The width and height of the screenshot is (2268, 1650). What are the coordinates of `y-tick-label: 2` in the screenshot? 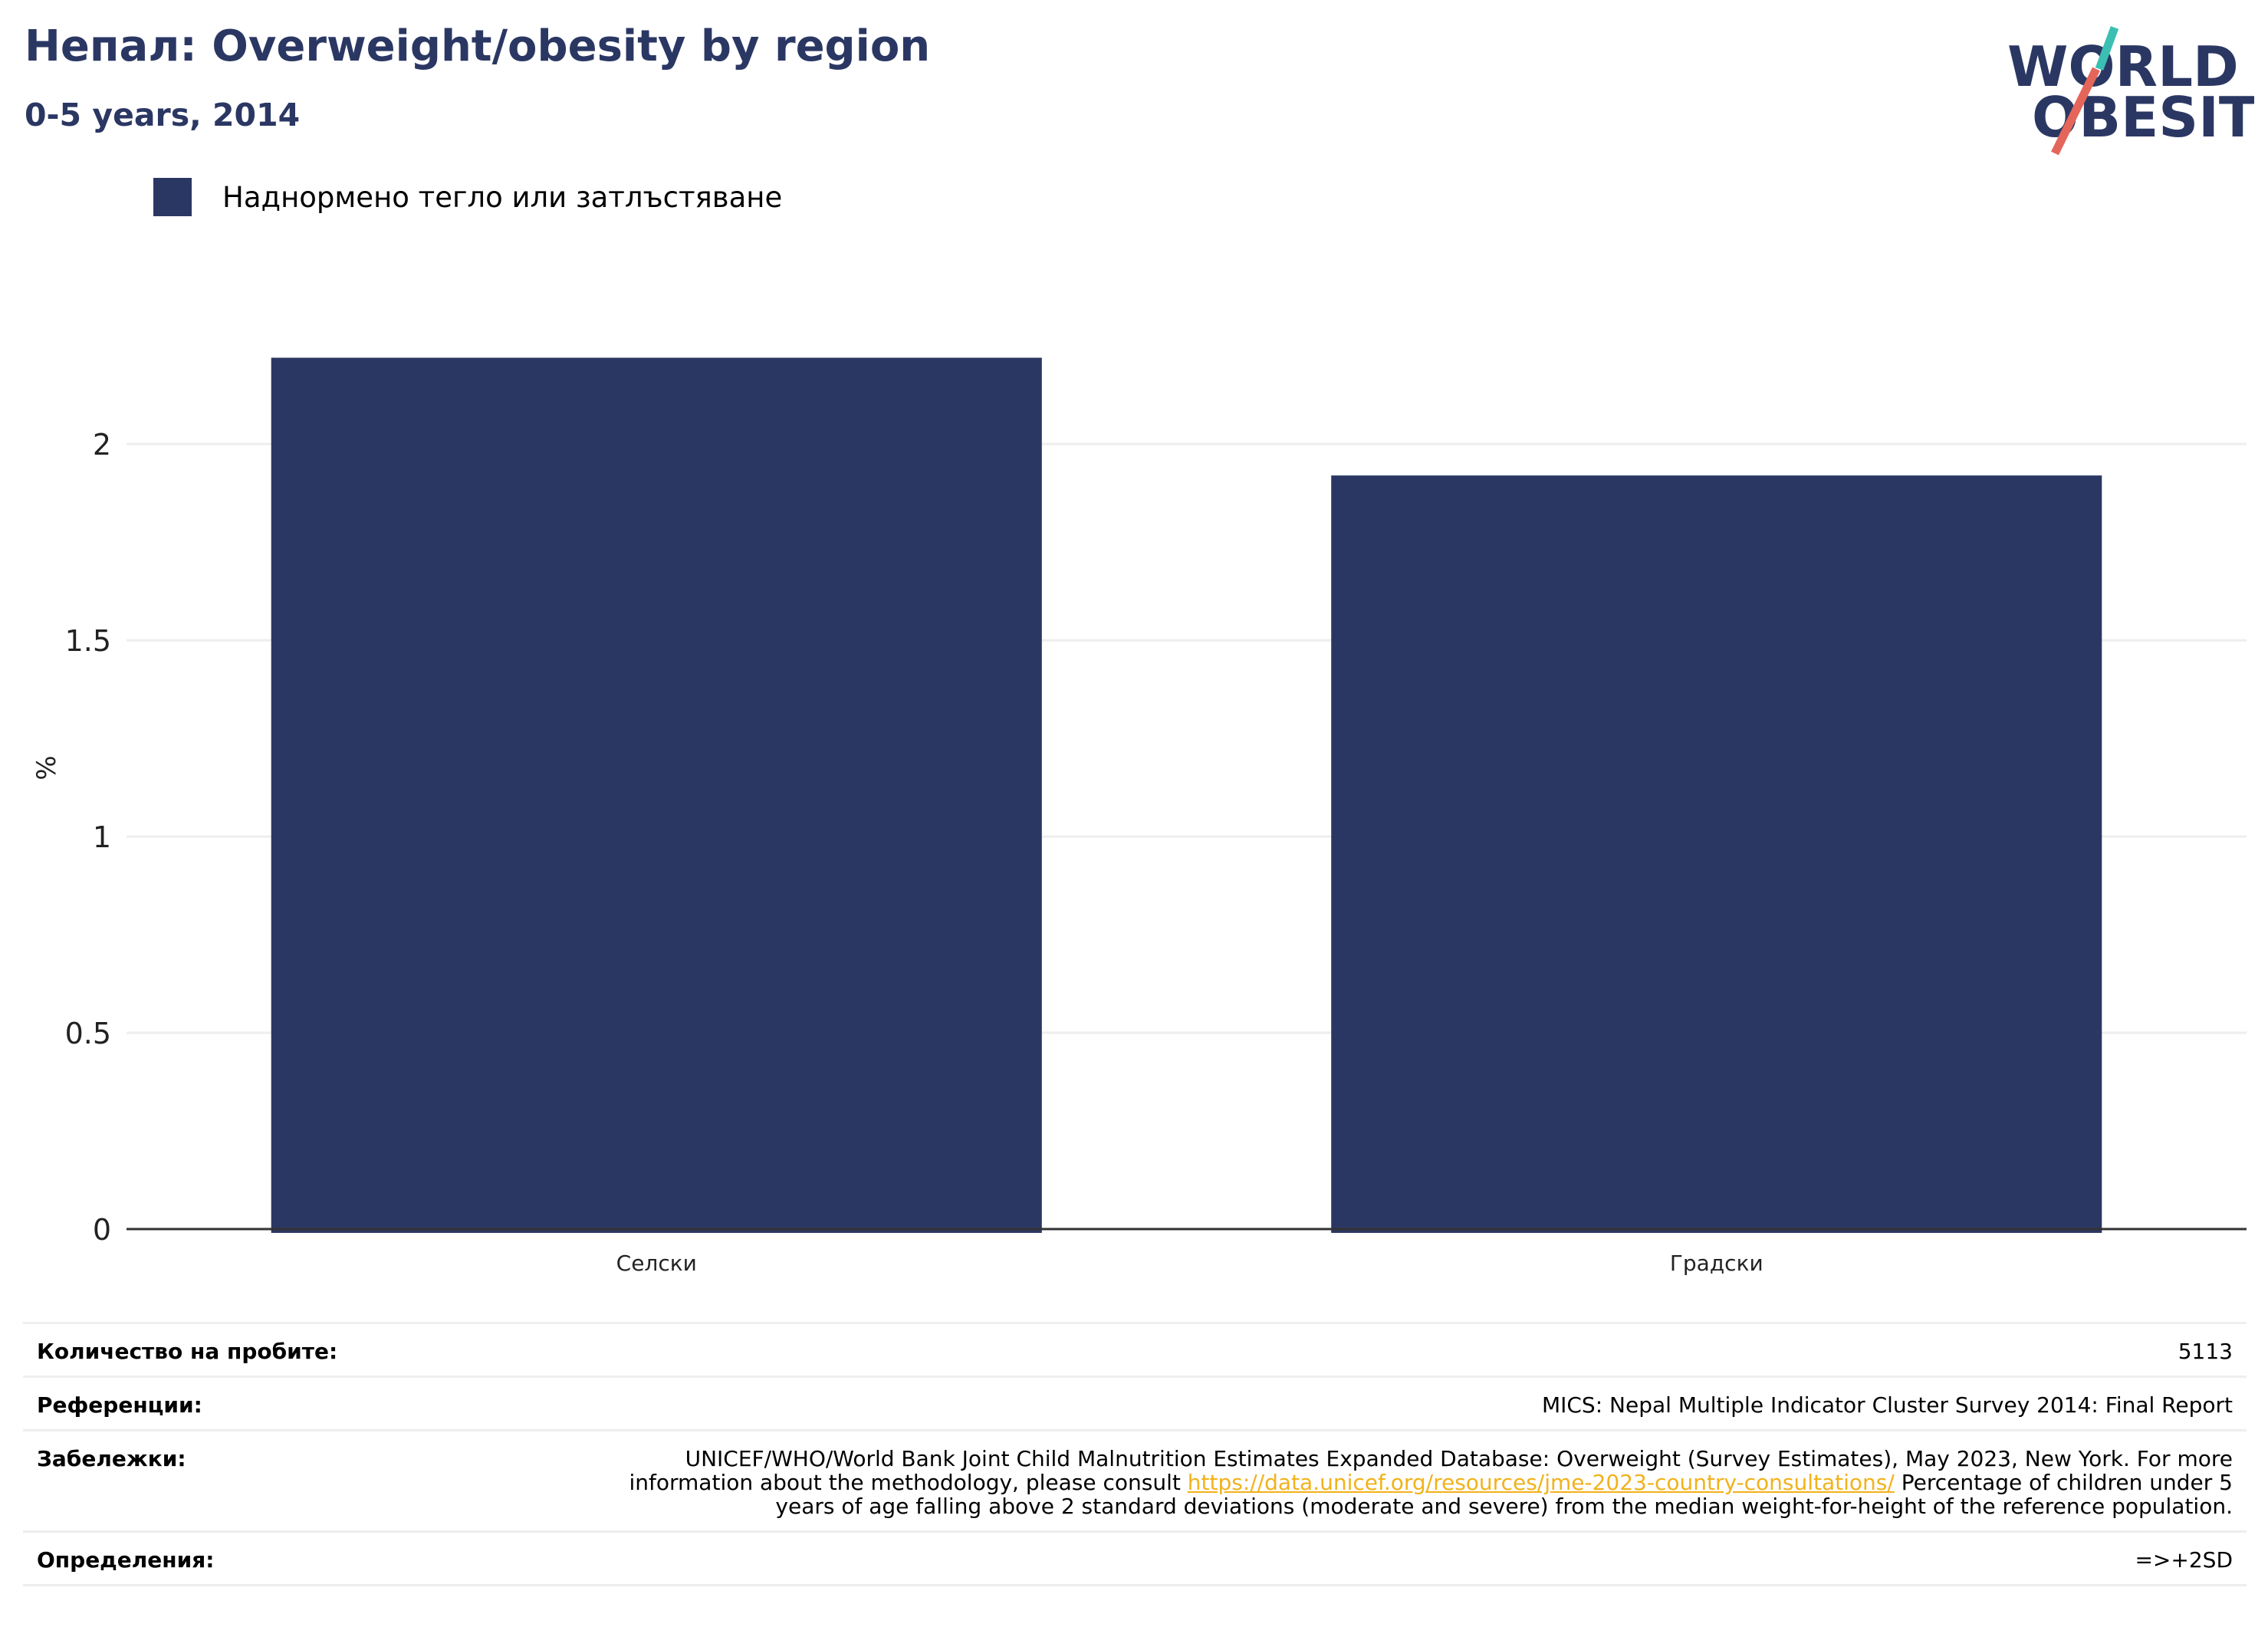 It's located at (102, 445).